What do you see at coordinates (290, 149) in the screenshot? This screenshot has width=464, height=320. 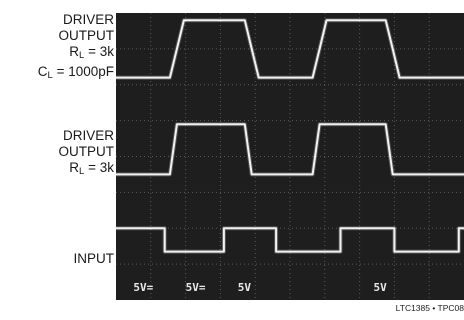 I see `trace-2-line` at bounding box center [290, 149].